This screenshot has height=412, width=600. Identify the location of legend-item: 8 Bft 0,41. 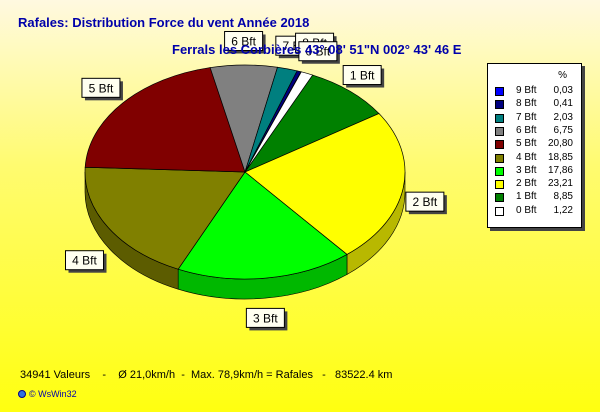
(534, 104).